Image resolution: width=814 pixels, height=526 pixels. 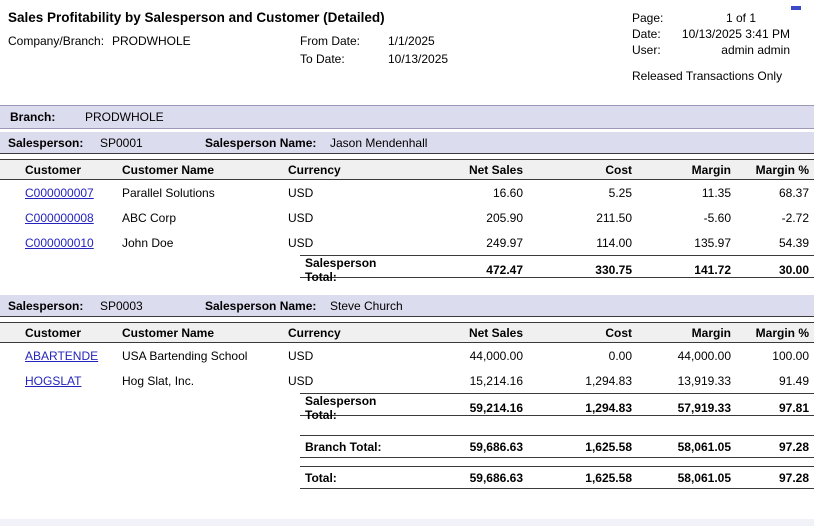 What do you see at coordinates (735, 34) in the screenshot?
I see `date-value: 10/13/2025 3:41 PM` at bounding box center [735, 34].